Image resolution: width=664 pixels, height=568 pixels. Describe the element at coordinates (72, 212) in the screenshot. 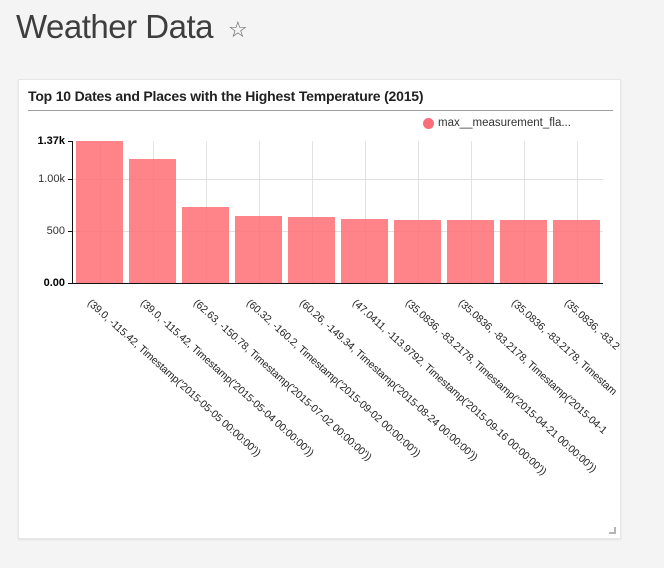

I see `y-axis-line` at that location.